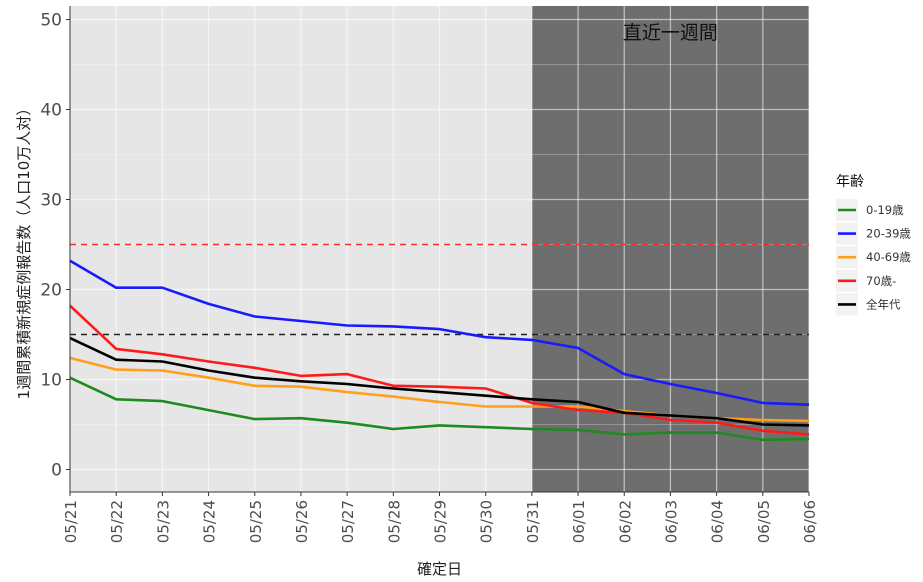 This screenshot has height=582, width=923. Describe the element at coordinates (51, 111) in the screenshot. I see `y-tick-label: 40` at that location.